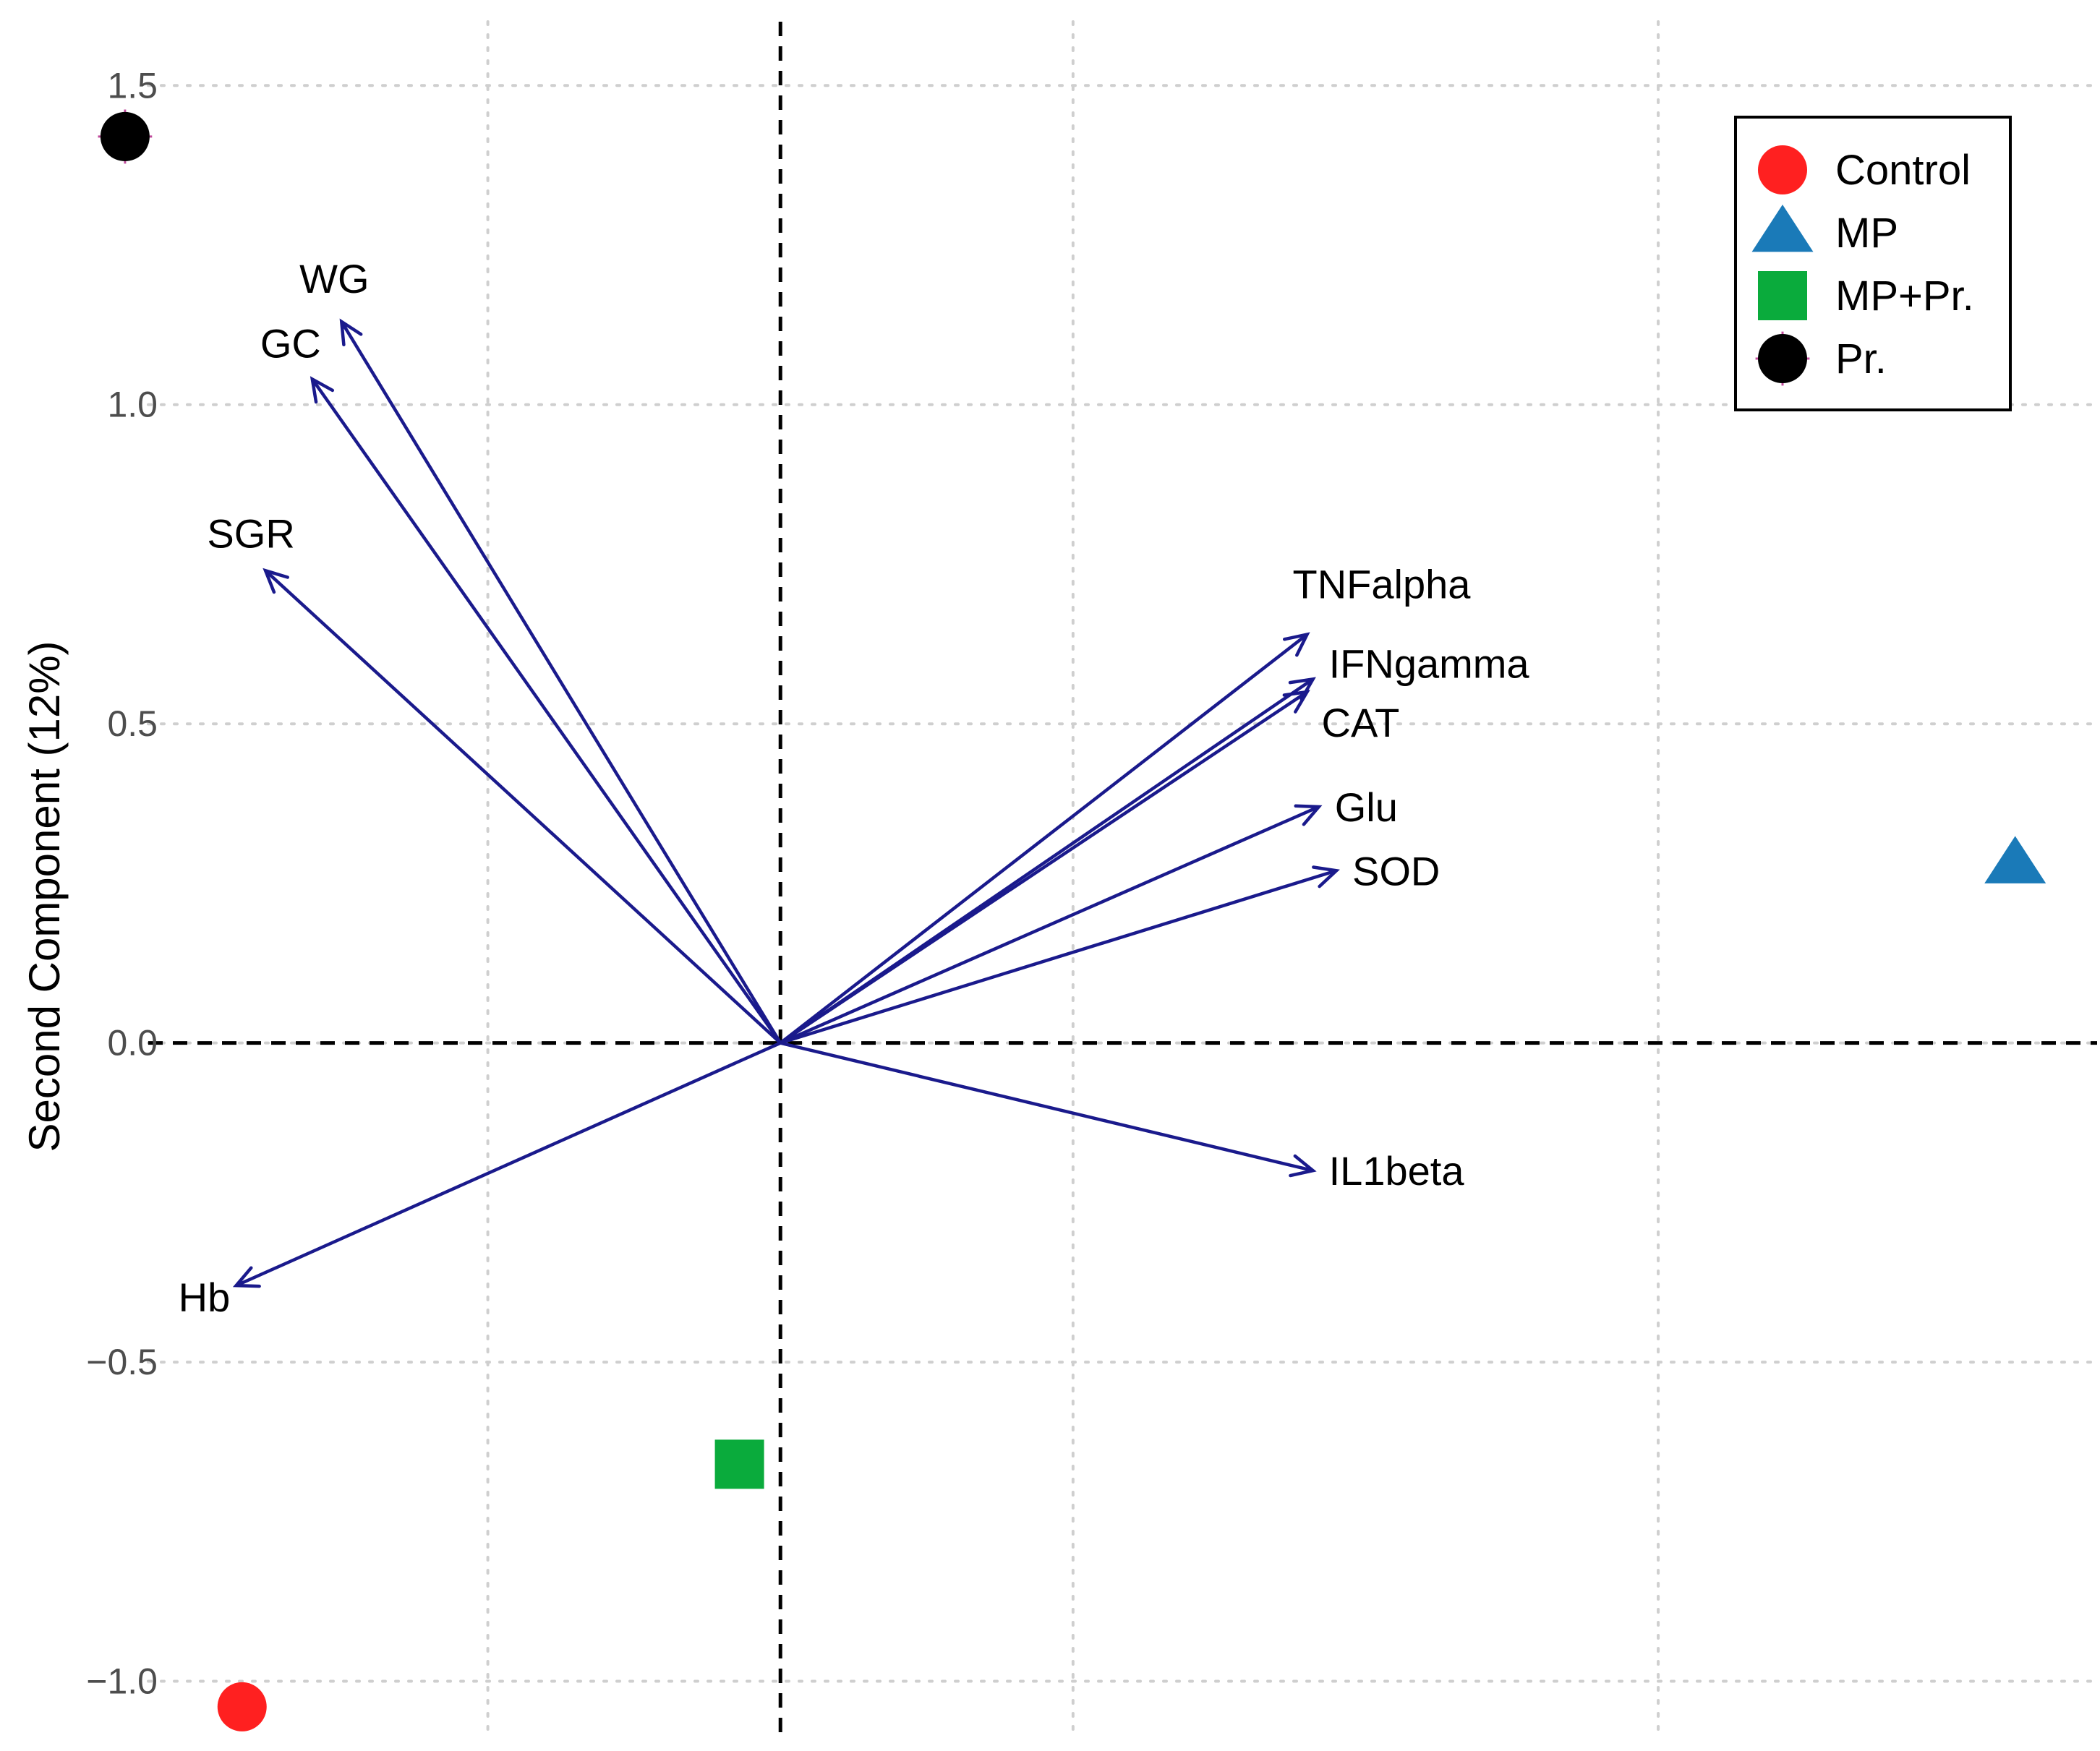 The image size is (2100, 1751). What do you see at coordinates (242, 1706) in the screenshot?
I see `point-control` at bounding box center [242, 1706].